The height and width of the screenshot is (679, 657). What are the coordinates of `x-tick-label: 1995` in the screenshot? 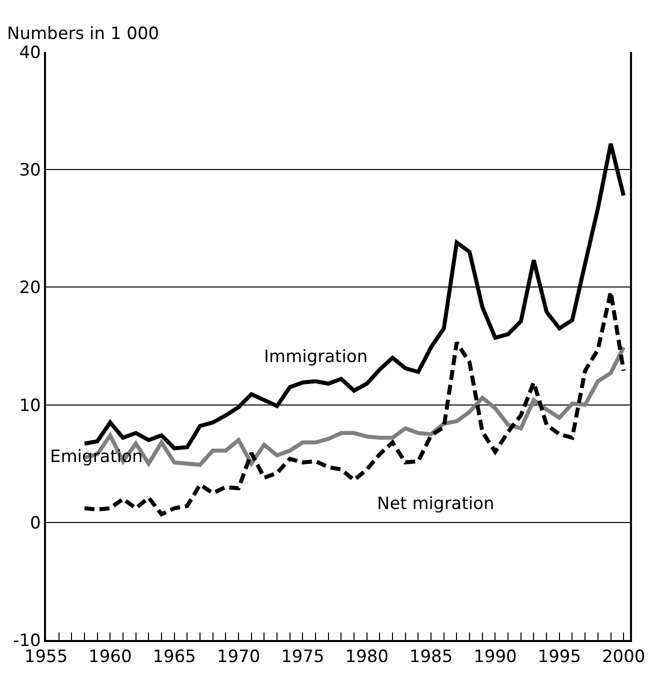 It's located at (560, 657).